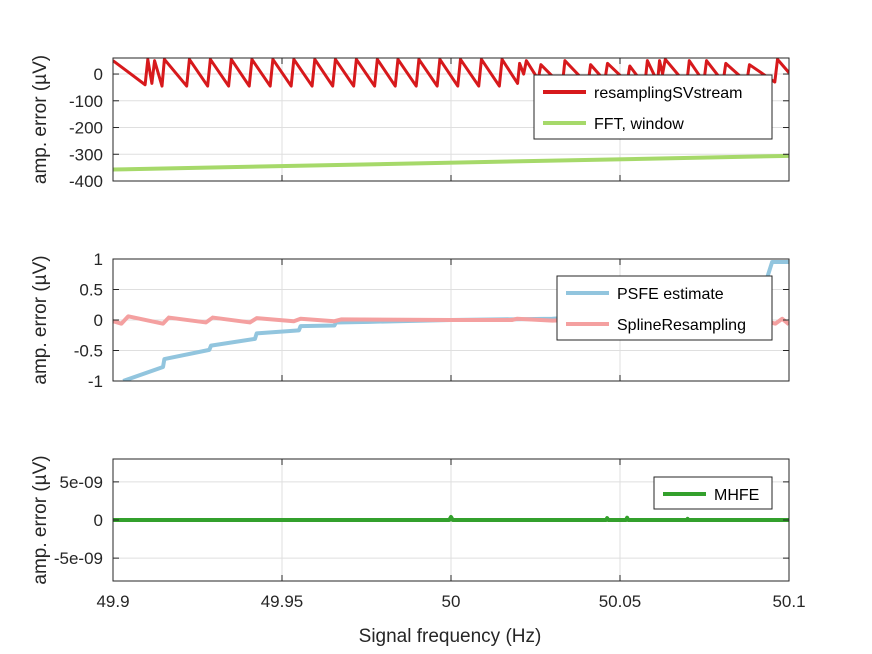 The width and height of the screenshot is (872, 654). Describe the element at coordinates (88, 351) in the screenshot. I see `y-tick-label: -0.5` at that location.